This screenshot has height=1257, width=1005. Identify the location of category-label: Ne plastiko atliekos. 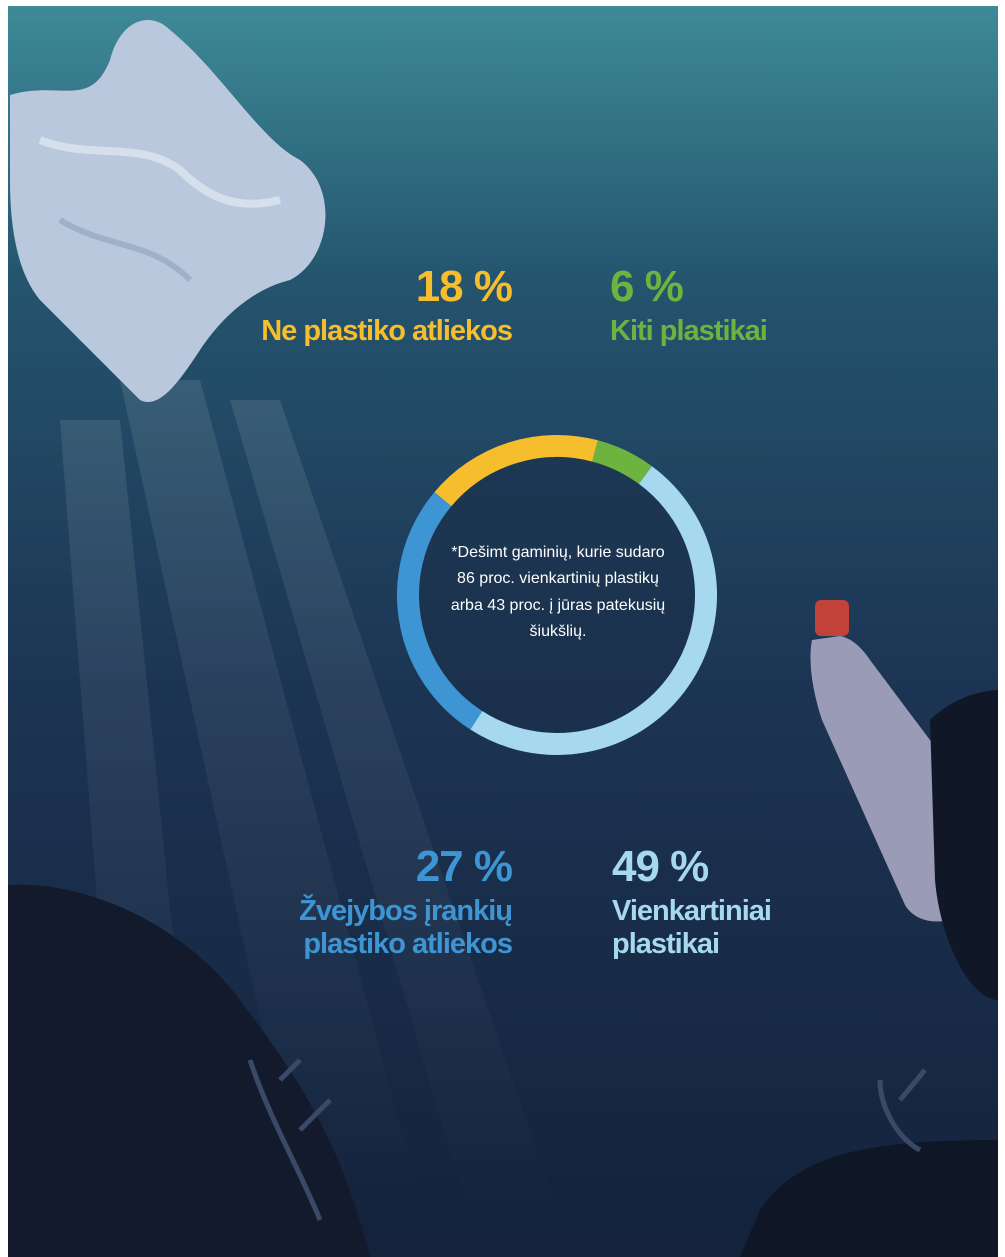
(387, 331).